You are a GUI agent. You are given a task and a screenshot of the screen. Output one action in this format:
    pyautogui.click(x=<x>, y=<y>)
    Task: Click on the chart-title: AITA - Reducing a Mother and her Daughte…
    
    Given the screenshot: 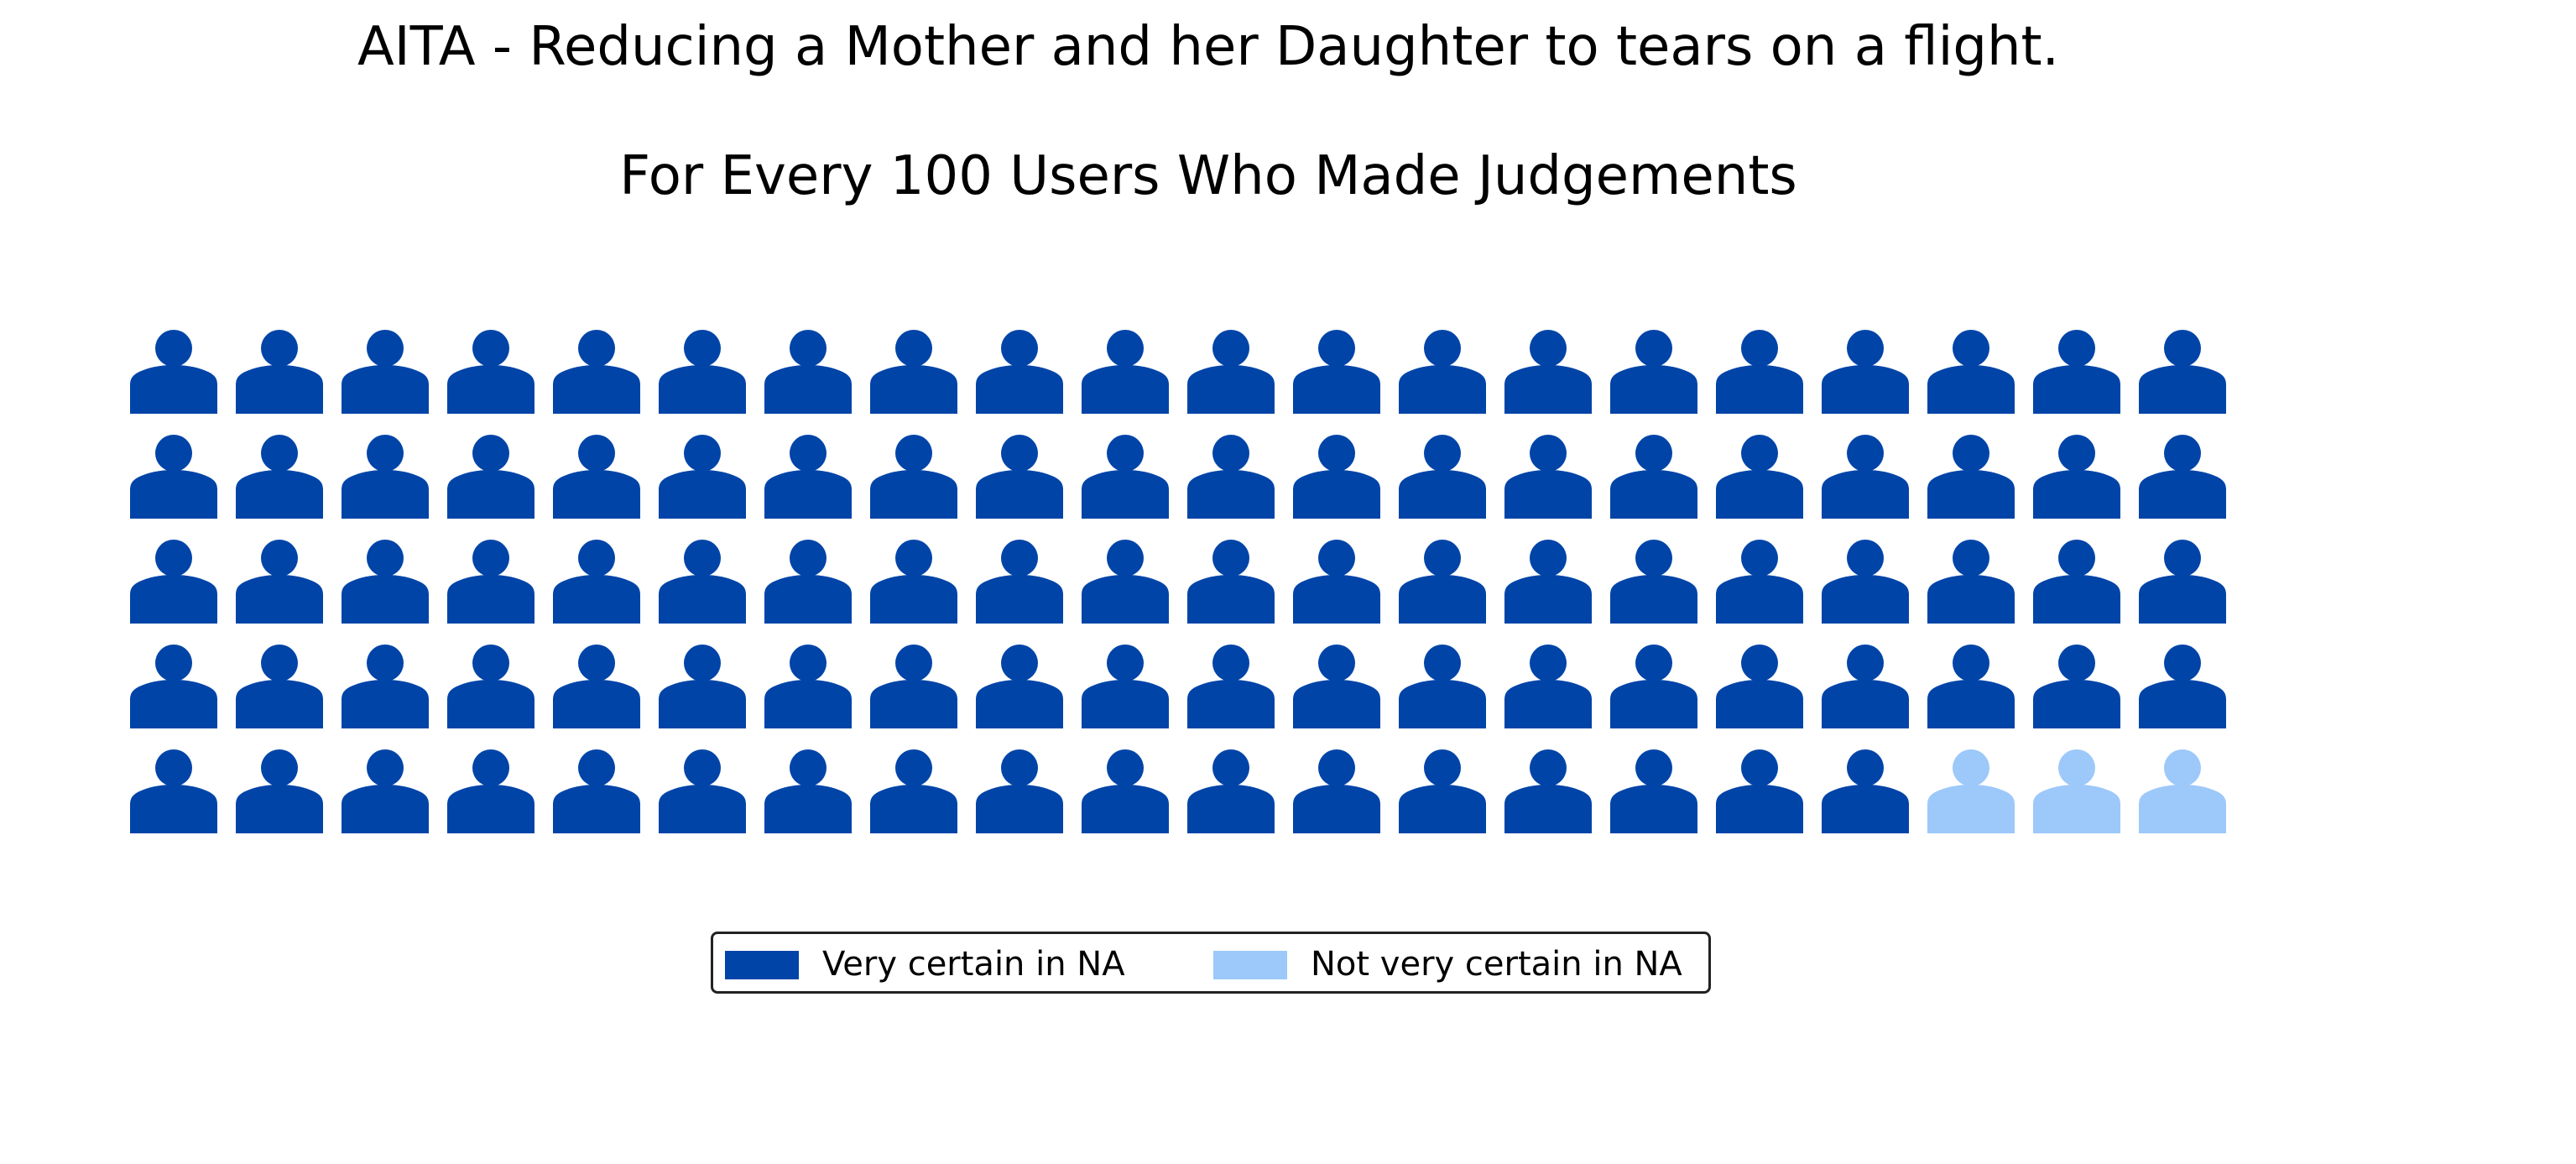 What is the action you would take?
    pyautogui.click(x=1208, y=47)
    